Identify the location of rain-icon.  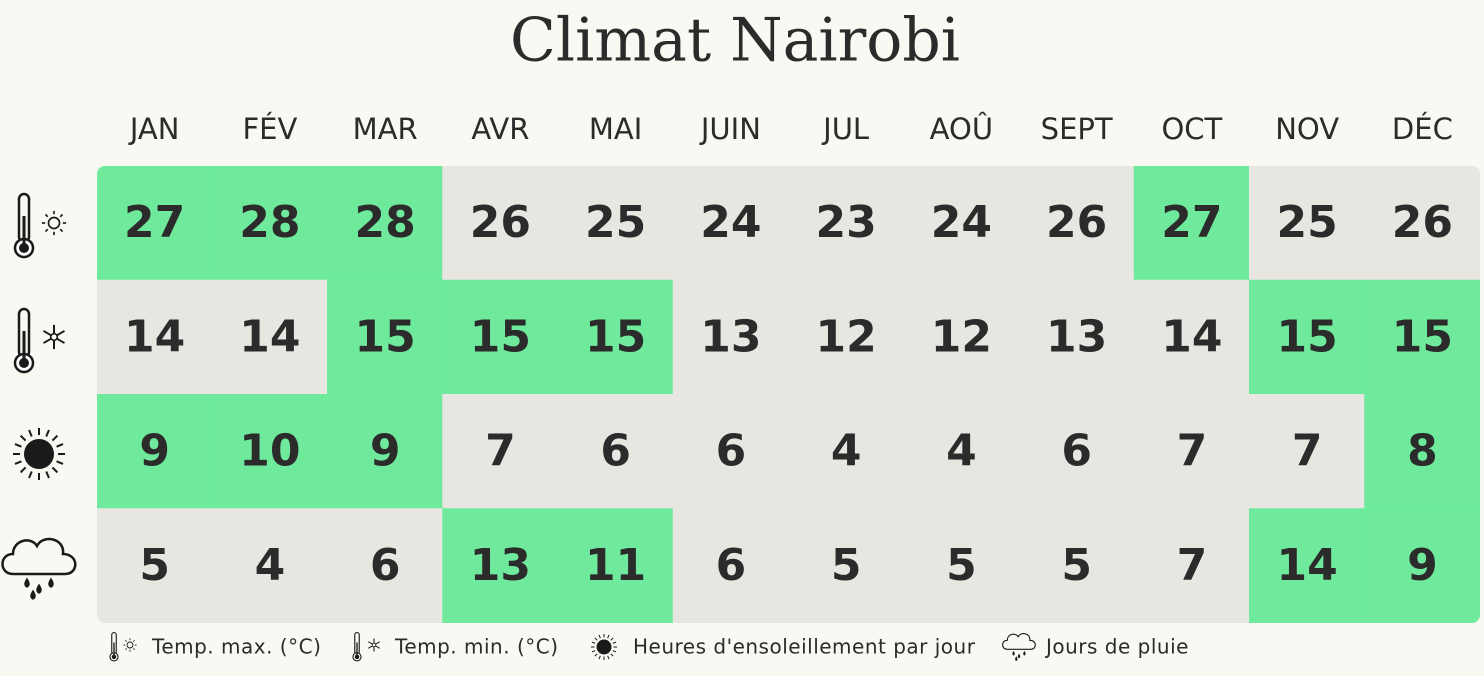
(1019, 647).